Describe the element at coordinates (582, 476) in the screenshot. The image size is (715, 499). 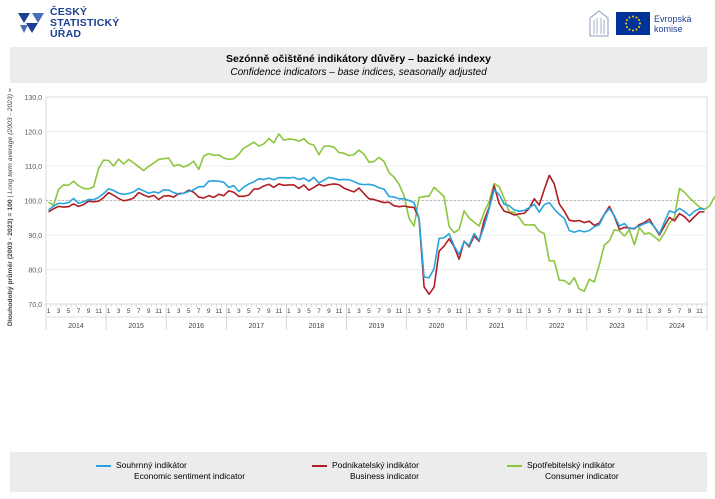
I see `legend-label-consumer-en: Consumer indicator` at that location.